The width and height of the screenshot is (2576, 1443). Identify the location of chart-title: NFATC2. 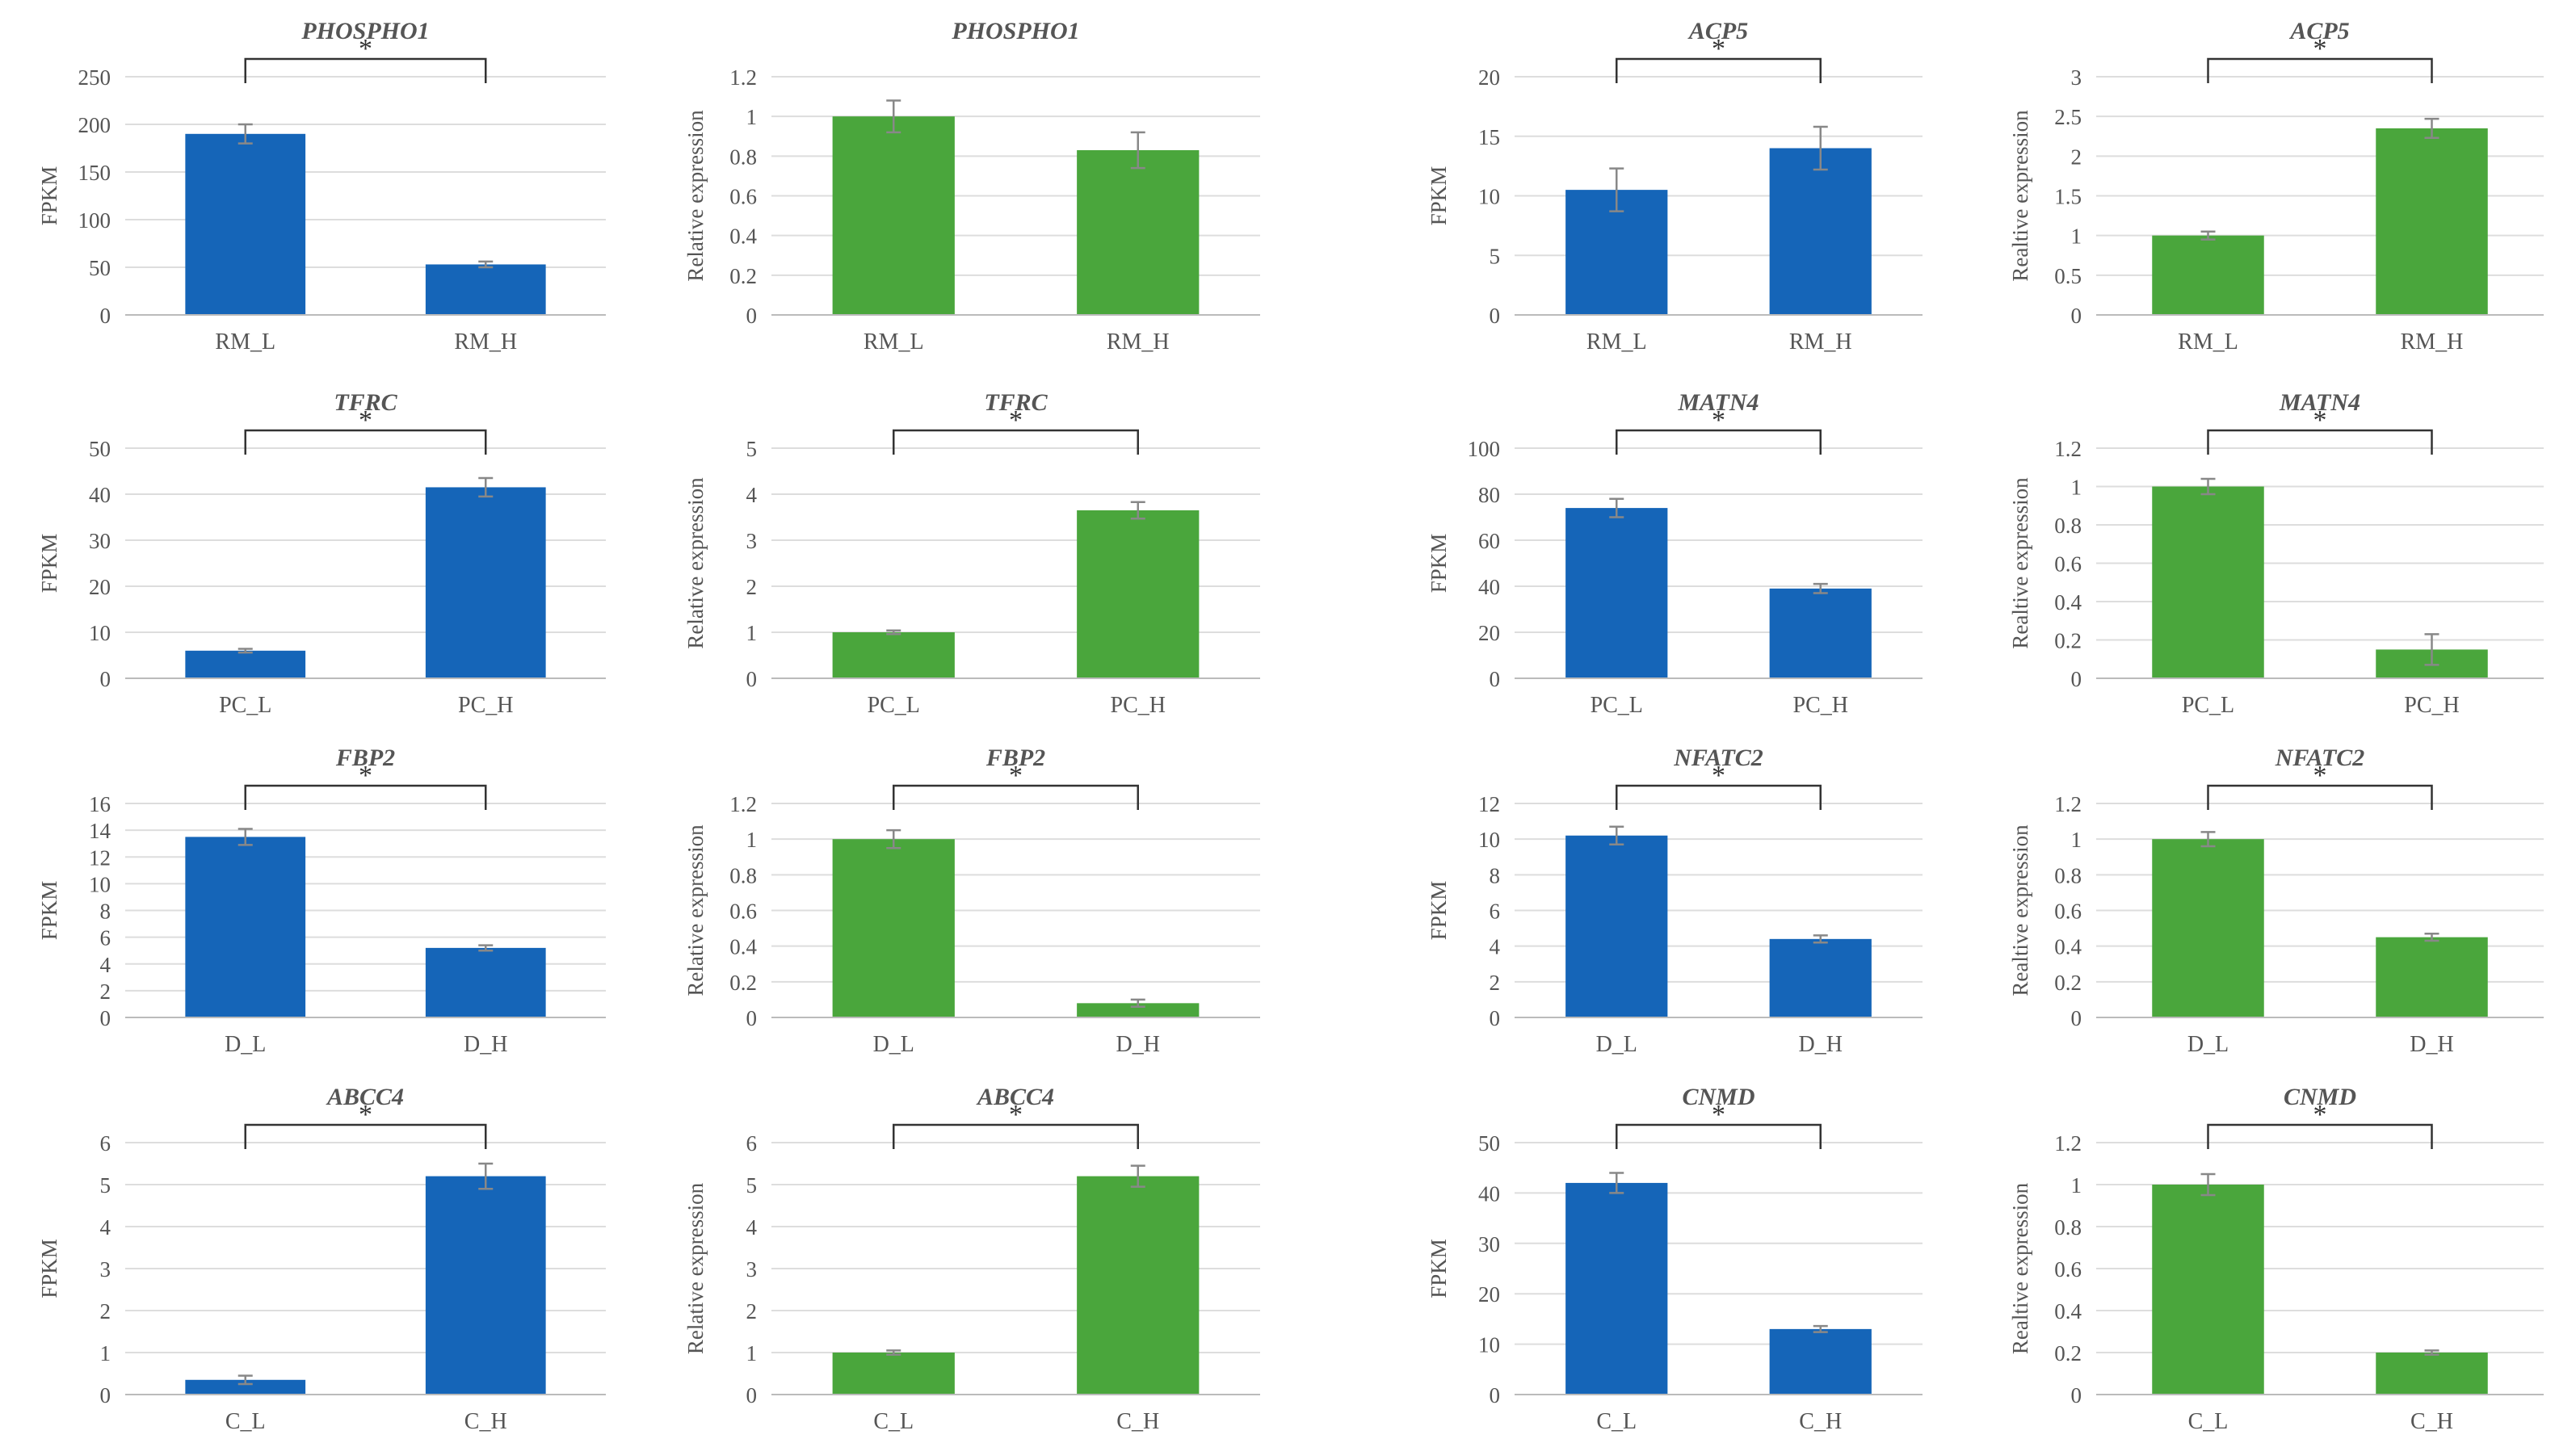
(1718, 758).